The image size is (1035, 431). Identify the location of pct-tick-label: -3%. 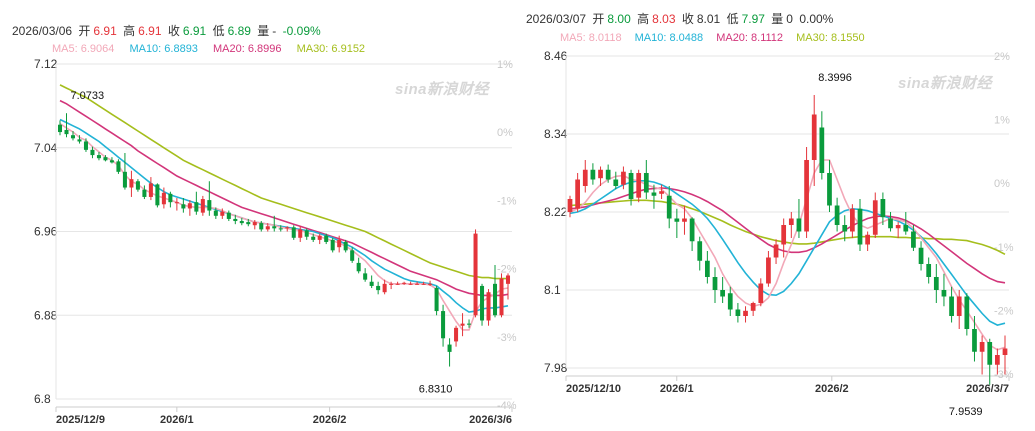
(507, 338).